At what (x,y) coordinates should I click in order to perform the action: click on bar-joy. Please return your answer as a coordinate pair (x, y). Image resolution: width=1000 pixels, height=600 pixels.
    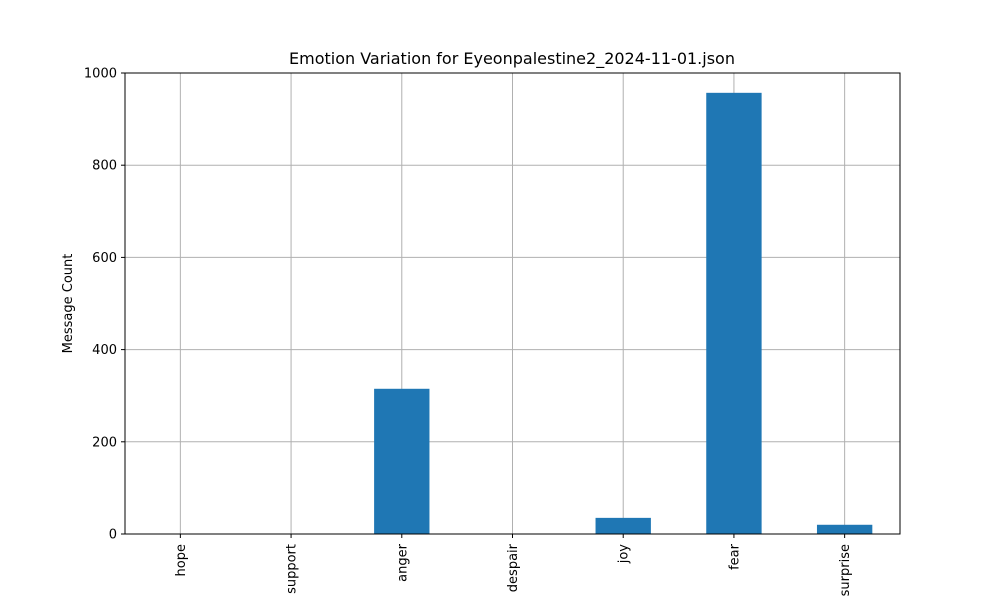
    Looking at the image, I should click on (623, 525).